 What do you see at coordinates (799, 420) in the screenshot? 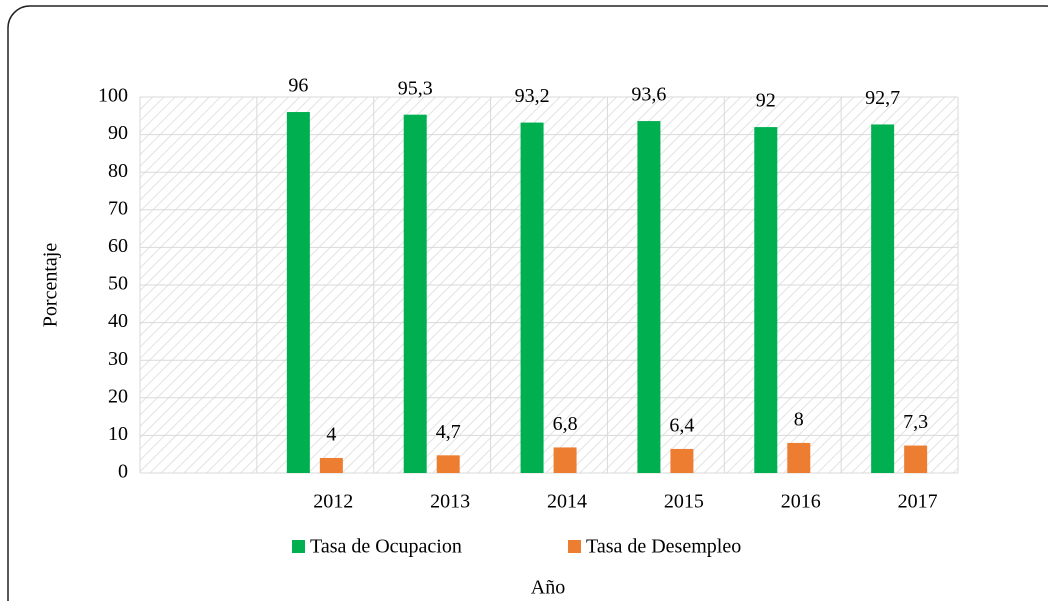
I see `data-label: 8` at bounding box center [799, 420].